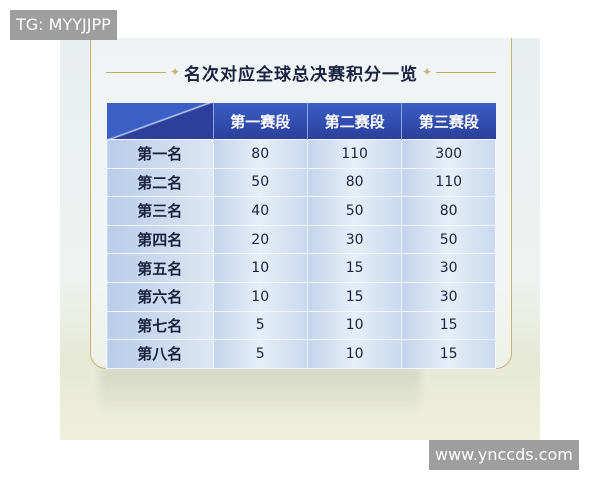 This screenshot has height=480, width=600. I want to click on rank-cell: 第一名, so click(160, 154).